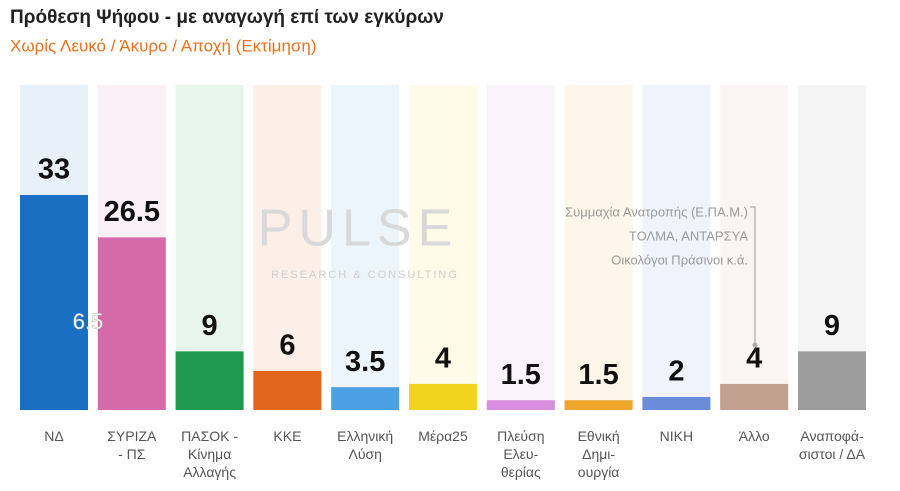 This screenshot has height=491, width=900. I want to click on annotation: Συμμαχία Ανατροπής (Ε.ΠΑ.Μ.), so click(656, 211).